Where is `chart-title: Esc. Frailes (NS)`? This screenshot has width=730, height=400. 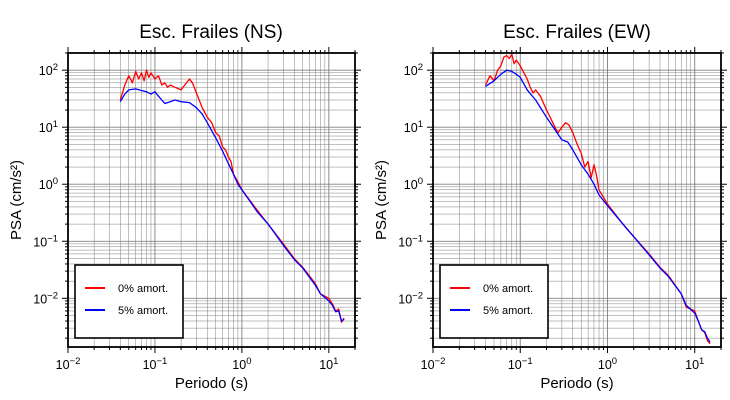
chart-title: Esc. Frailes (NS) is located at coordinates (211, 32).